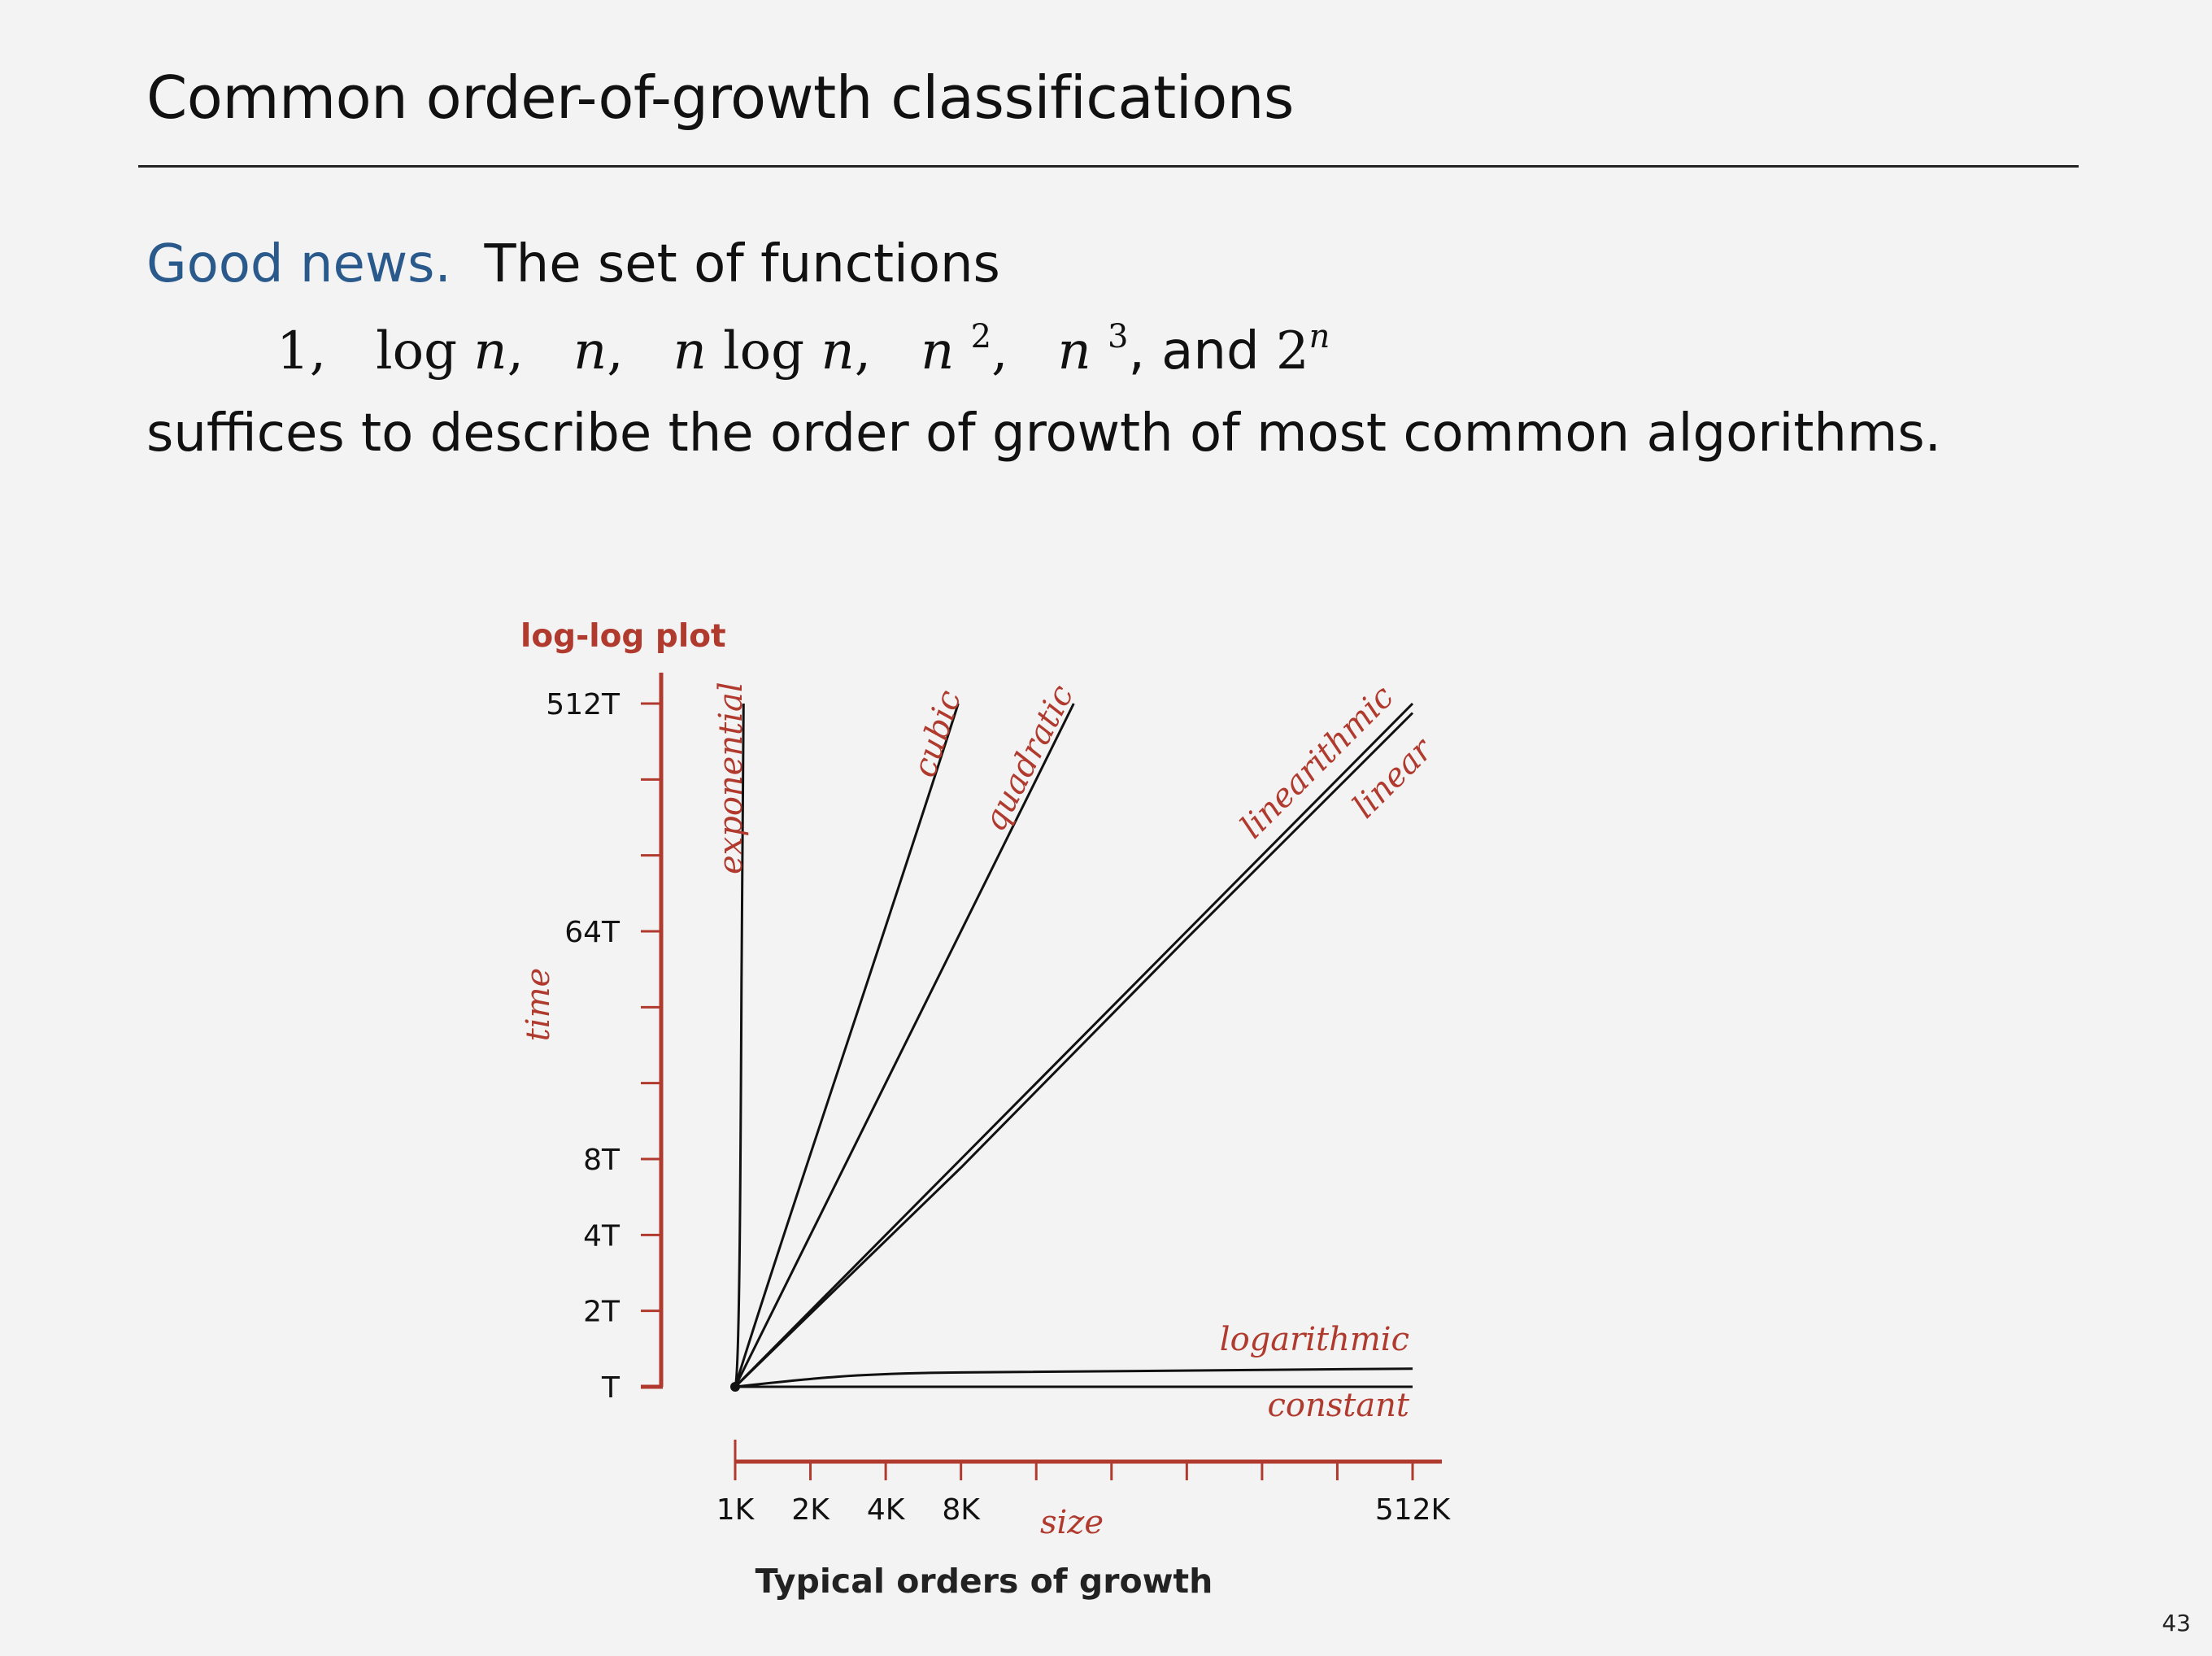 The image size is (2212, 1656). I want to click on y-tick-label: 2T, so click(601, 1312).